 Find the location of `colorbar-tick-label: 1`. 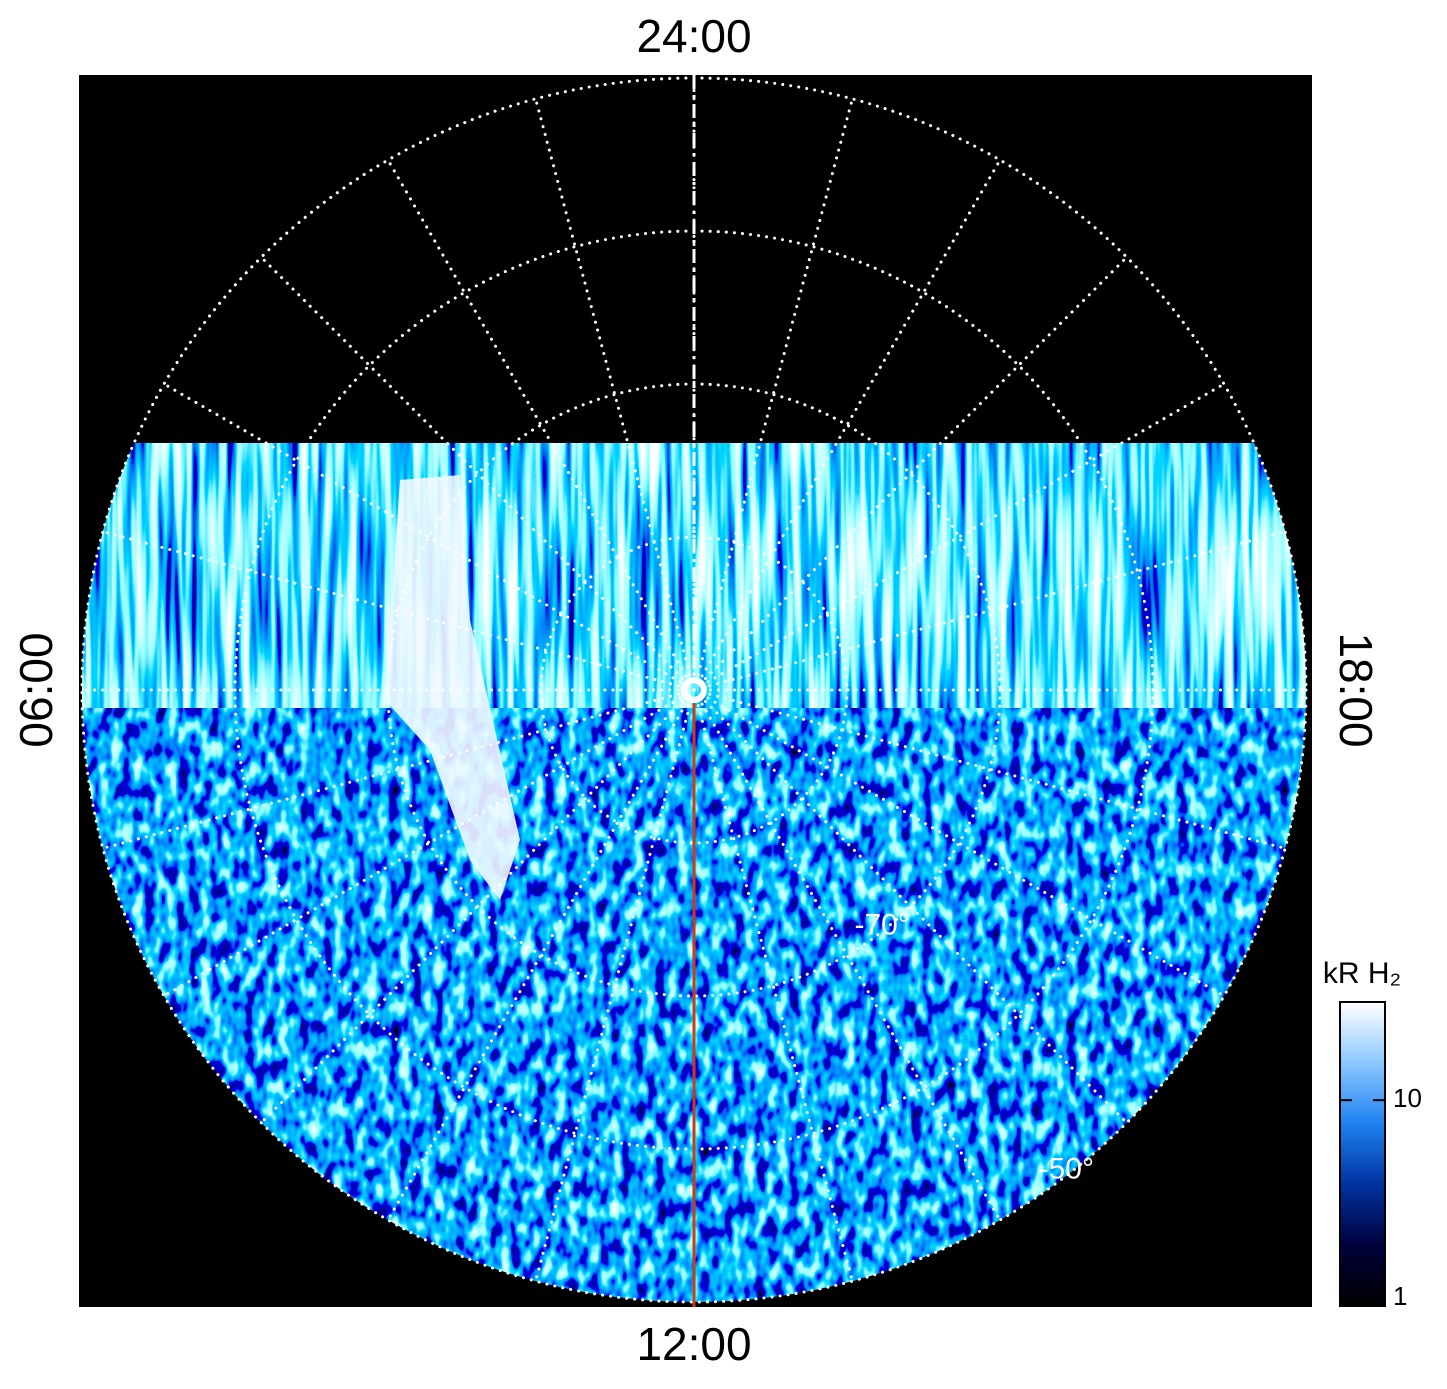

colorbar-tick-label: 1 is located at coordinates (1400, 1296).